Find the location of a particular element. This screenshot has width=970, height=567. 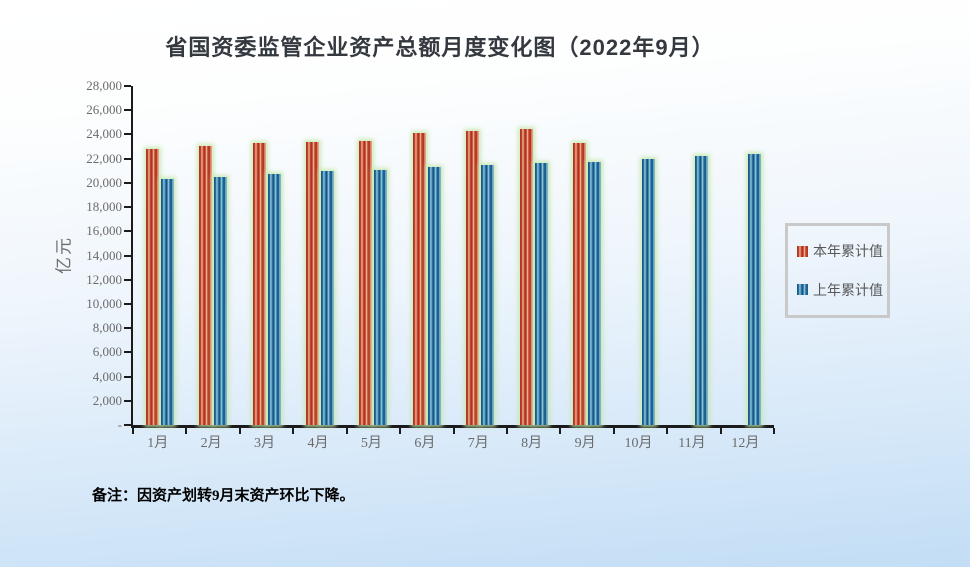

bar-group-11月 is located at coordinates (693, 255).